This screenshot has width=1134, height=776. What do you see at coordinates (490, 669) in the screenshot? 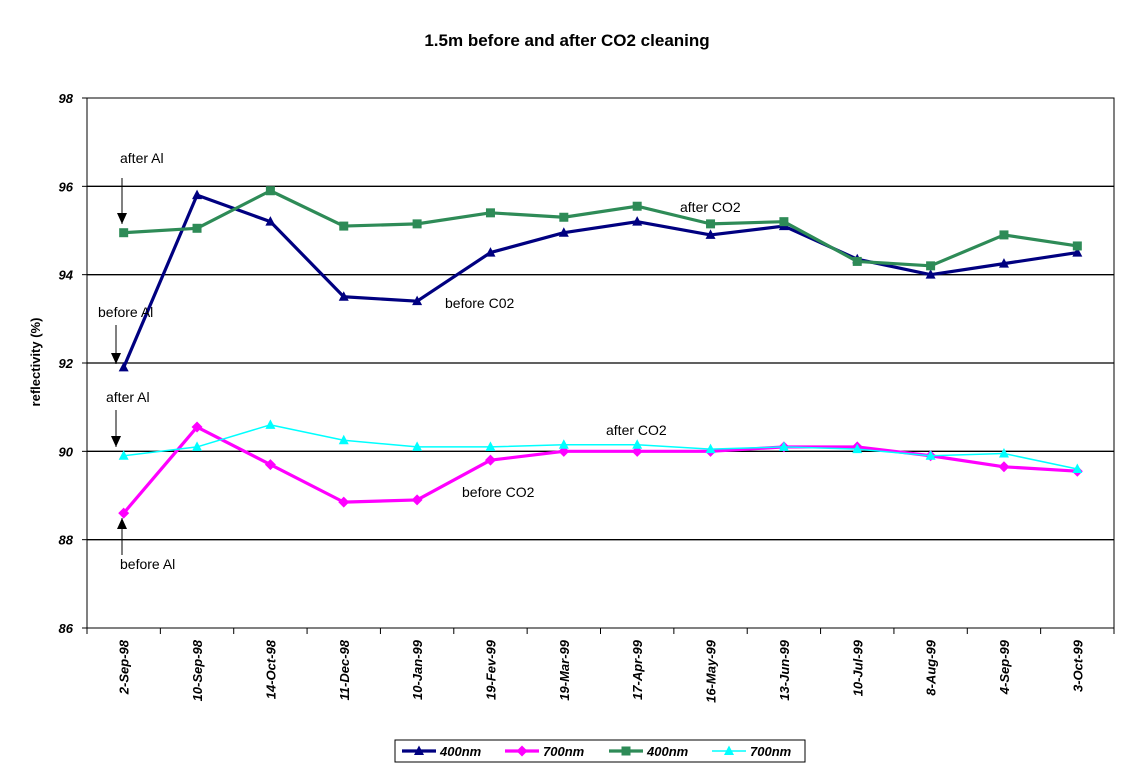
I see `x-tick-label: 19-Fev-99` at bounding box center [490, 669].